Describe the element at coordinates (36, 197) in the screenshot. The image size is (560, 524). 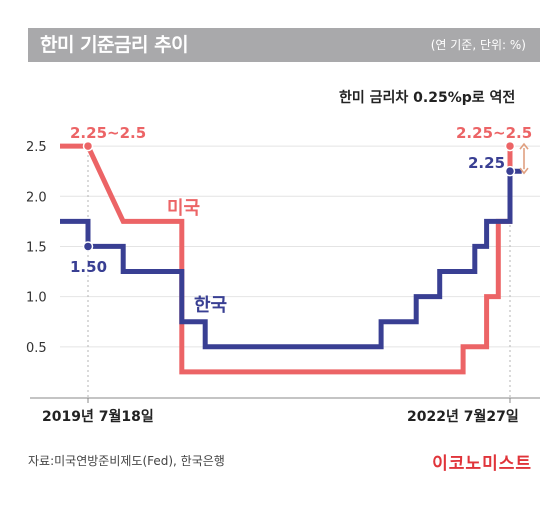
I see `y-tick-label: 2.0` at that location.